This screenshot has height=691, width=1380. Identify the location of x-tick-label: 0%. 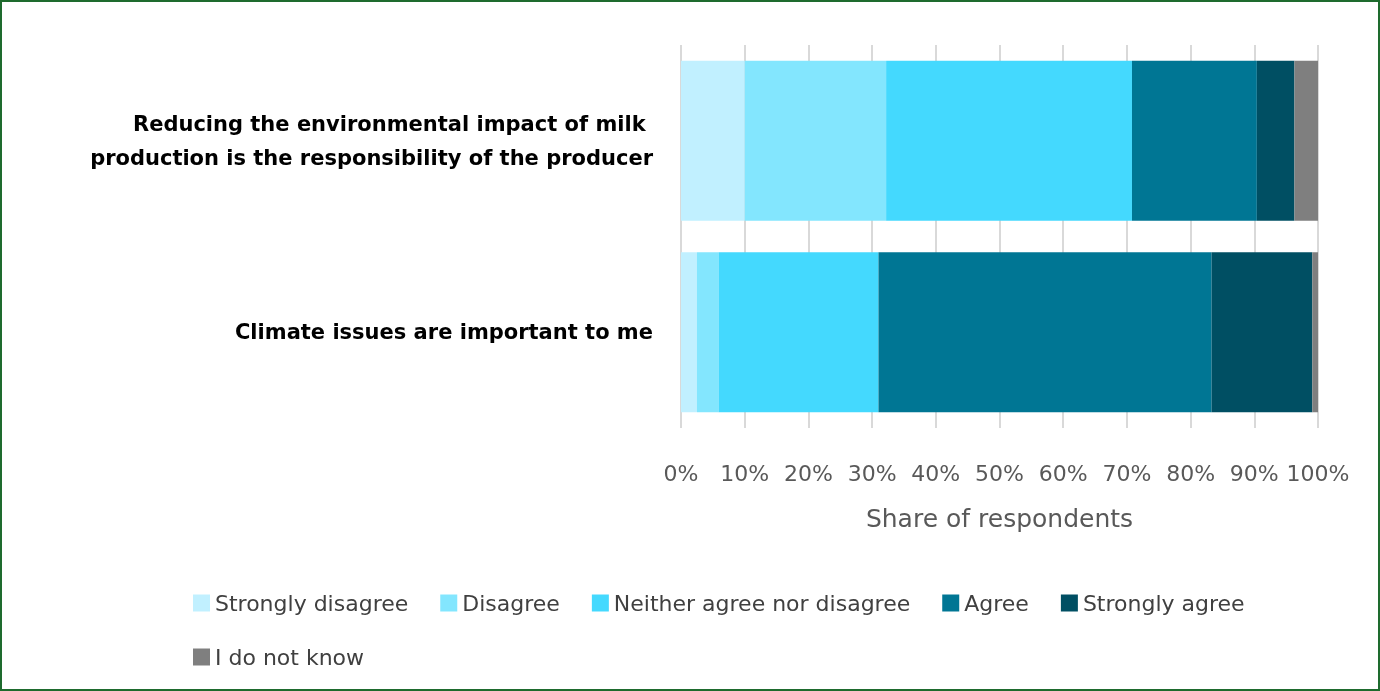
(681, 473).